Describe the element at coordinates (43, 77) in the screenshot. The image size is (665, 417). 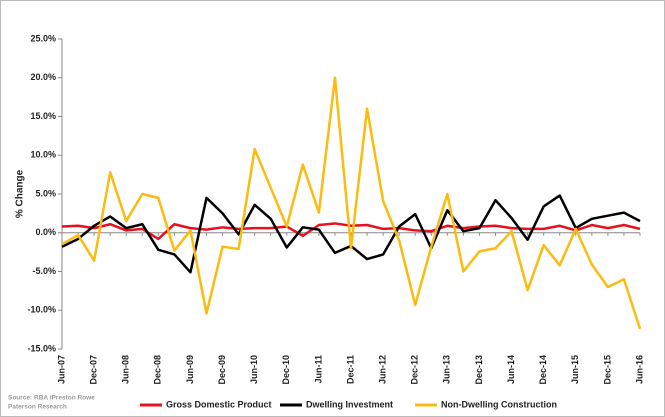
I see `y-tick-label: 20.0%` at that location.